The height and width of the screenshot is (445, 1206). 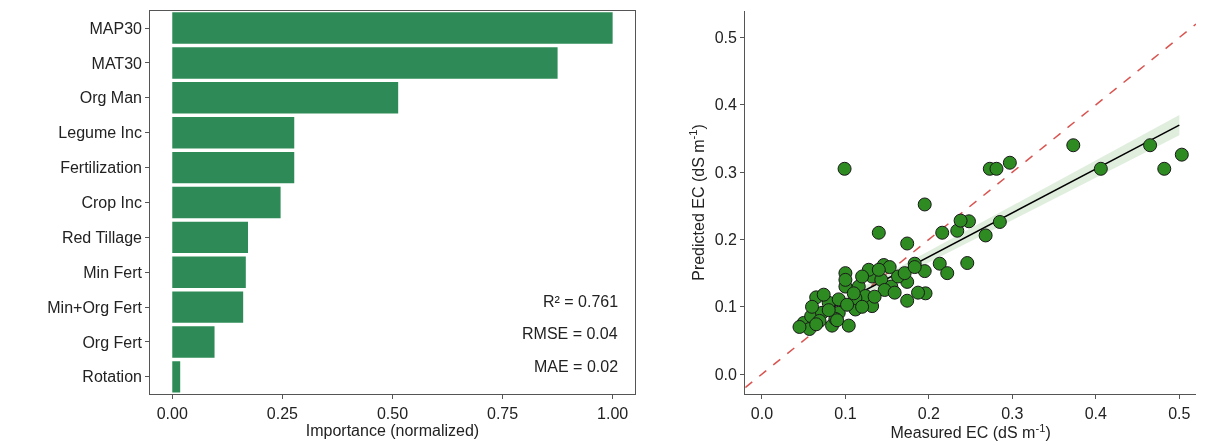 What do you see at coordinates (726, 172) in the screenshot?
I see `y-tick-label: 0.3` at bounding box center [726, 172].